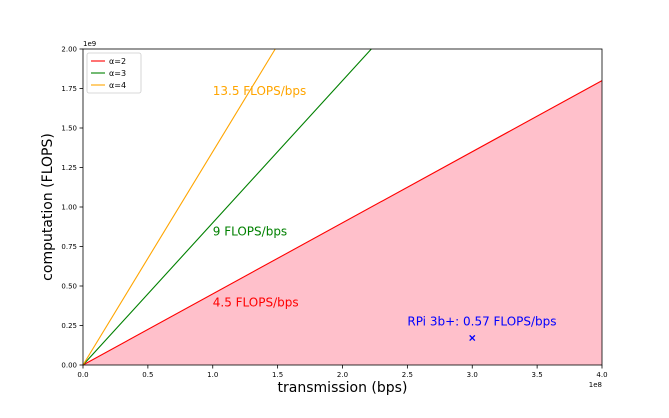 This screenshot has height=418, width=669. I want to click on x-tick-label: 0.0, so click(82, 375).